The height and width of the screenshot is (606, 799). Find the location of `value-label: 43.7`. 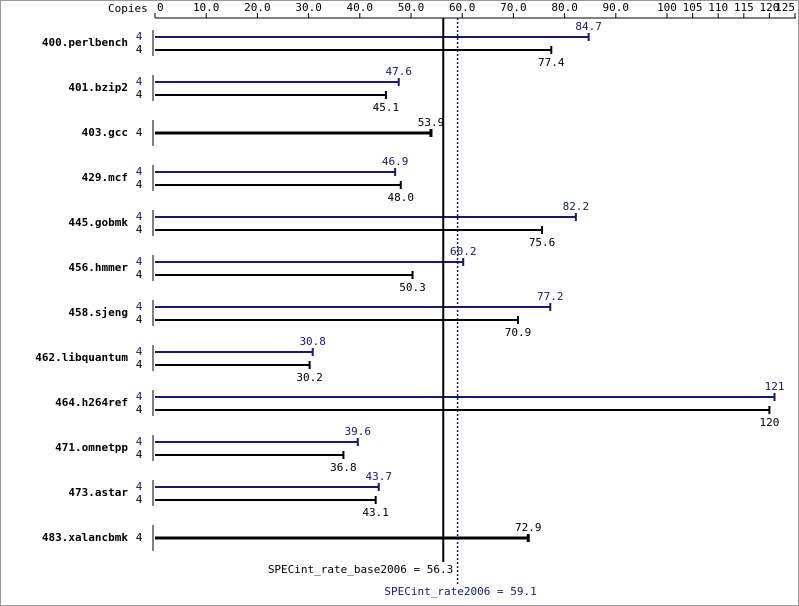

value-label: 43.7 is located at coordinates (378, 476).